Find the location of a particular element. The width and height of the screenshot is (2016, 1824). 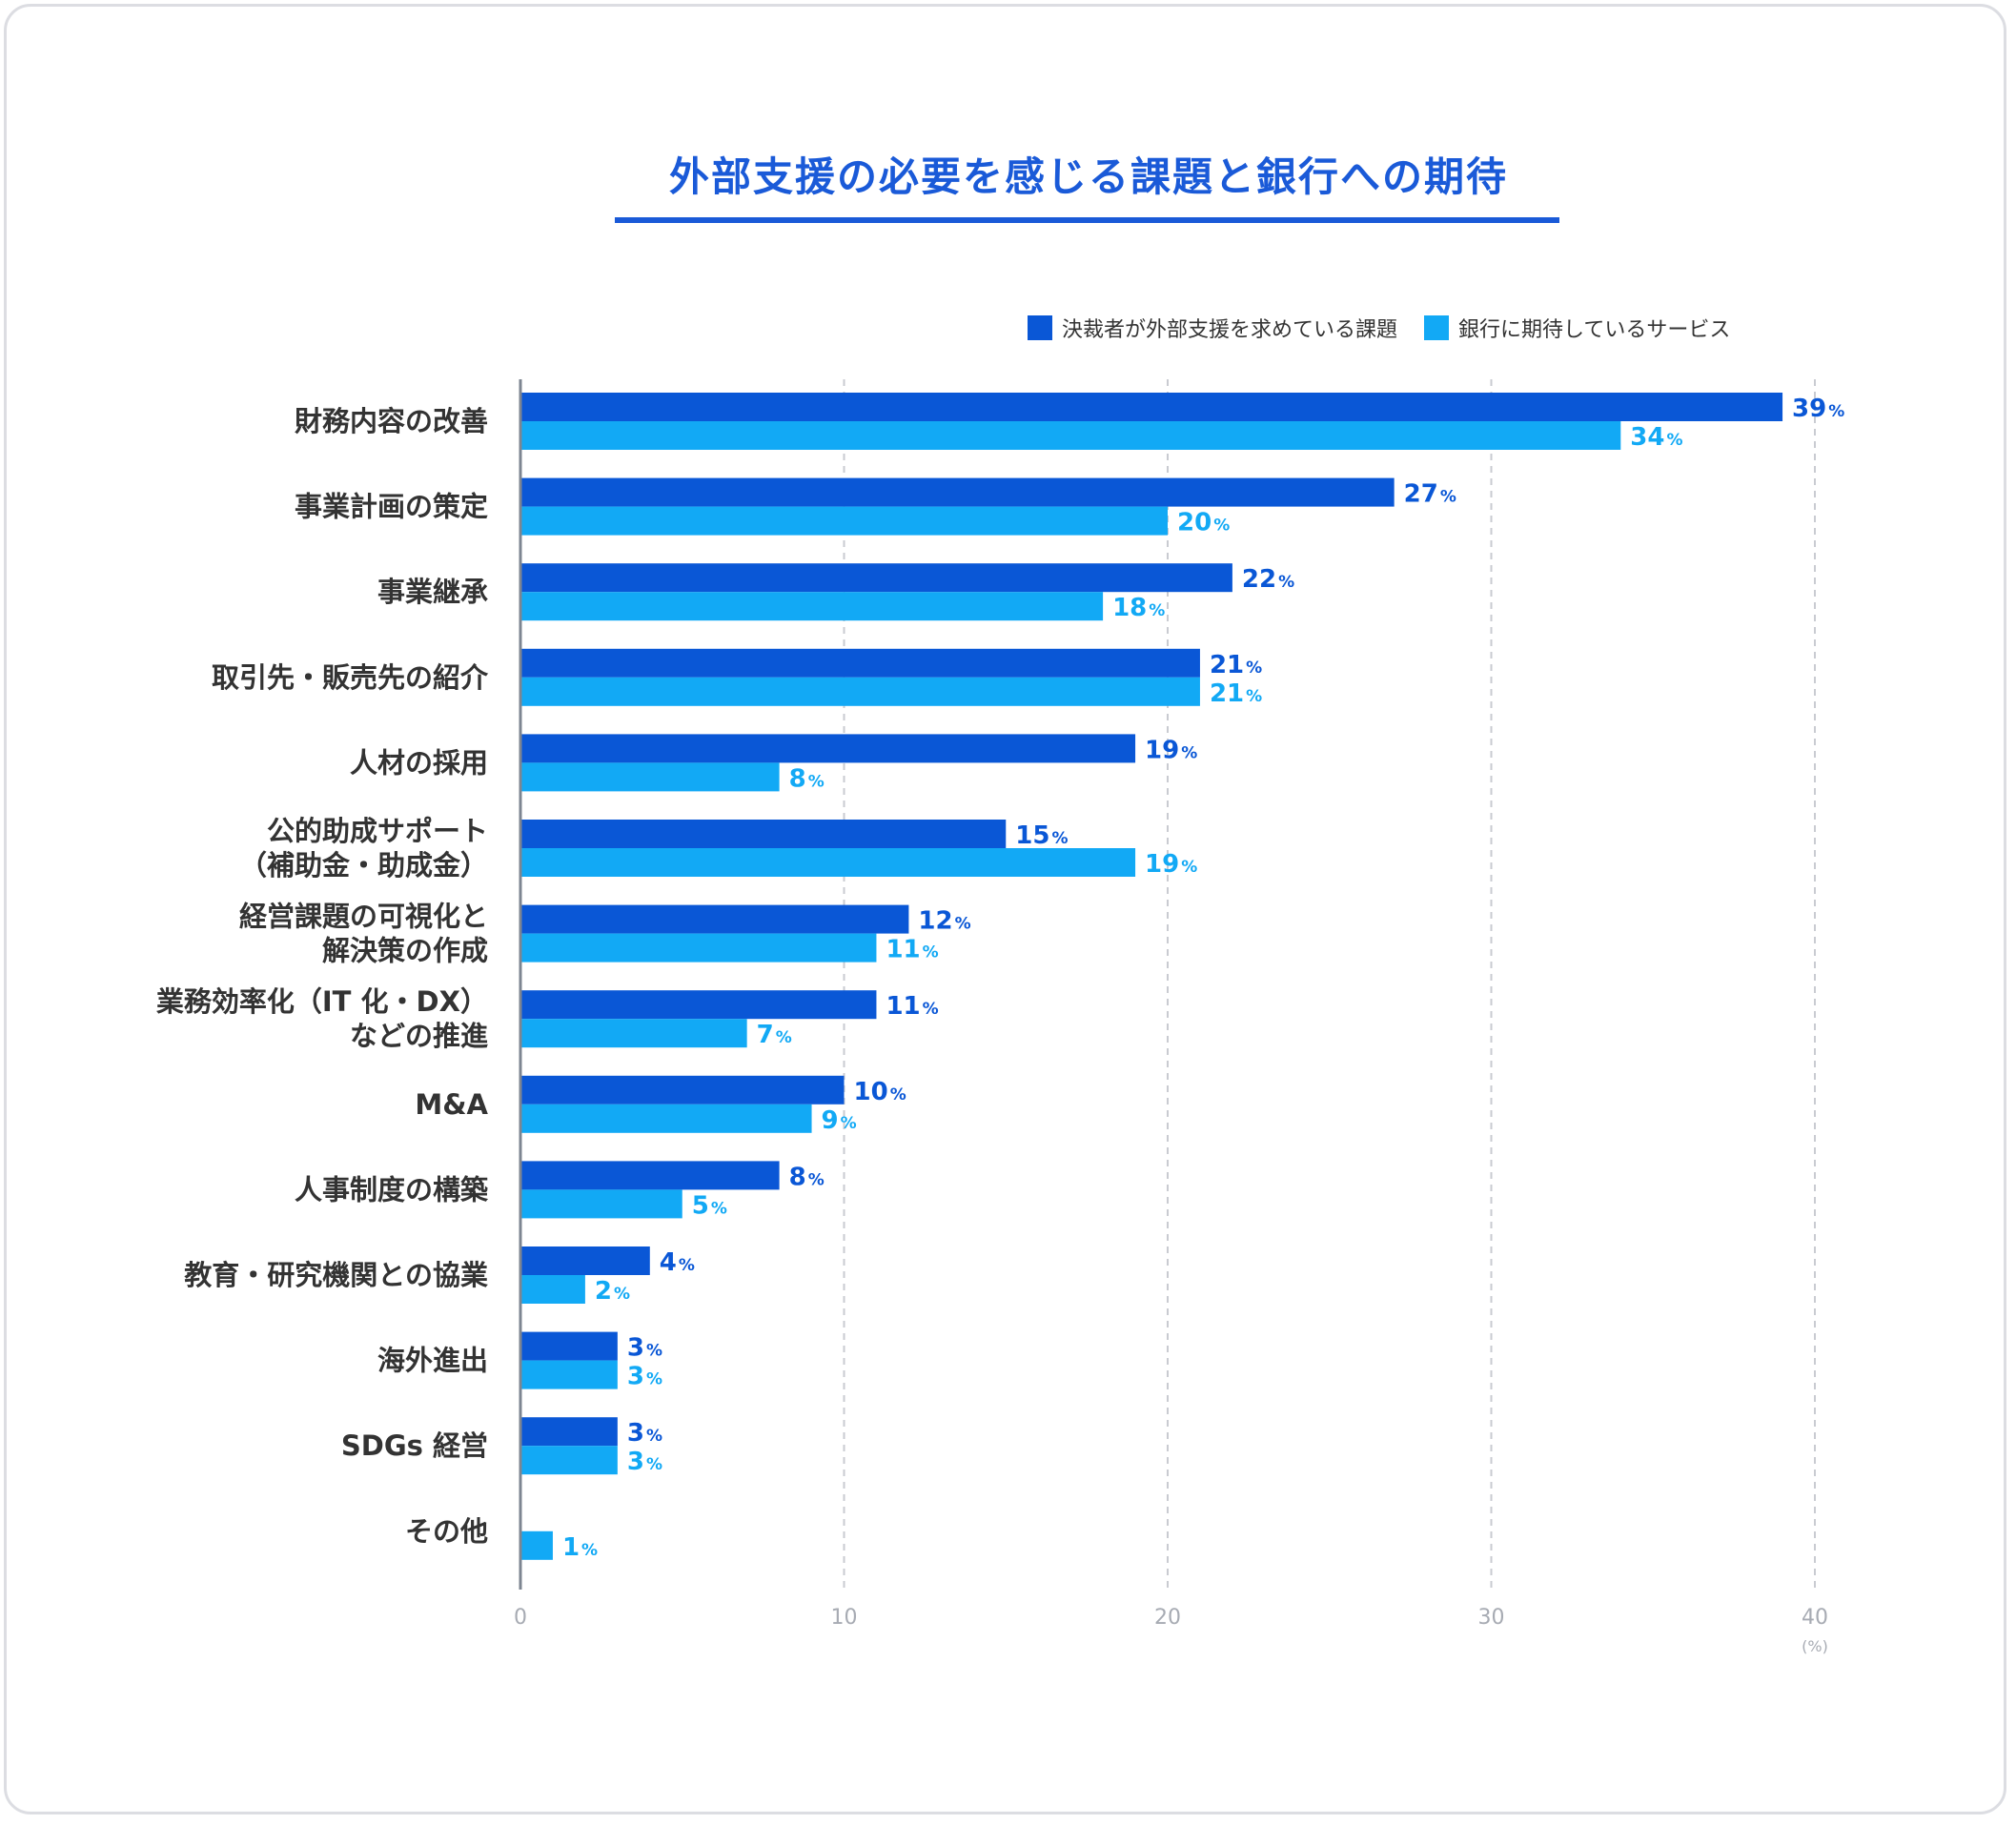

value-label-s1-6: 12% is located at coordinates (944, 922).